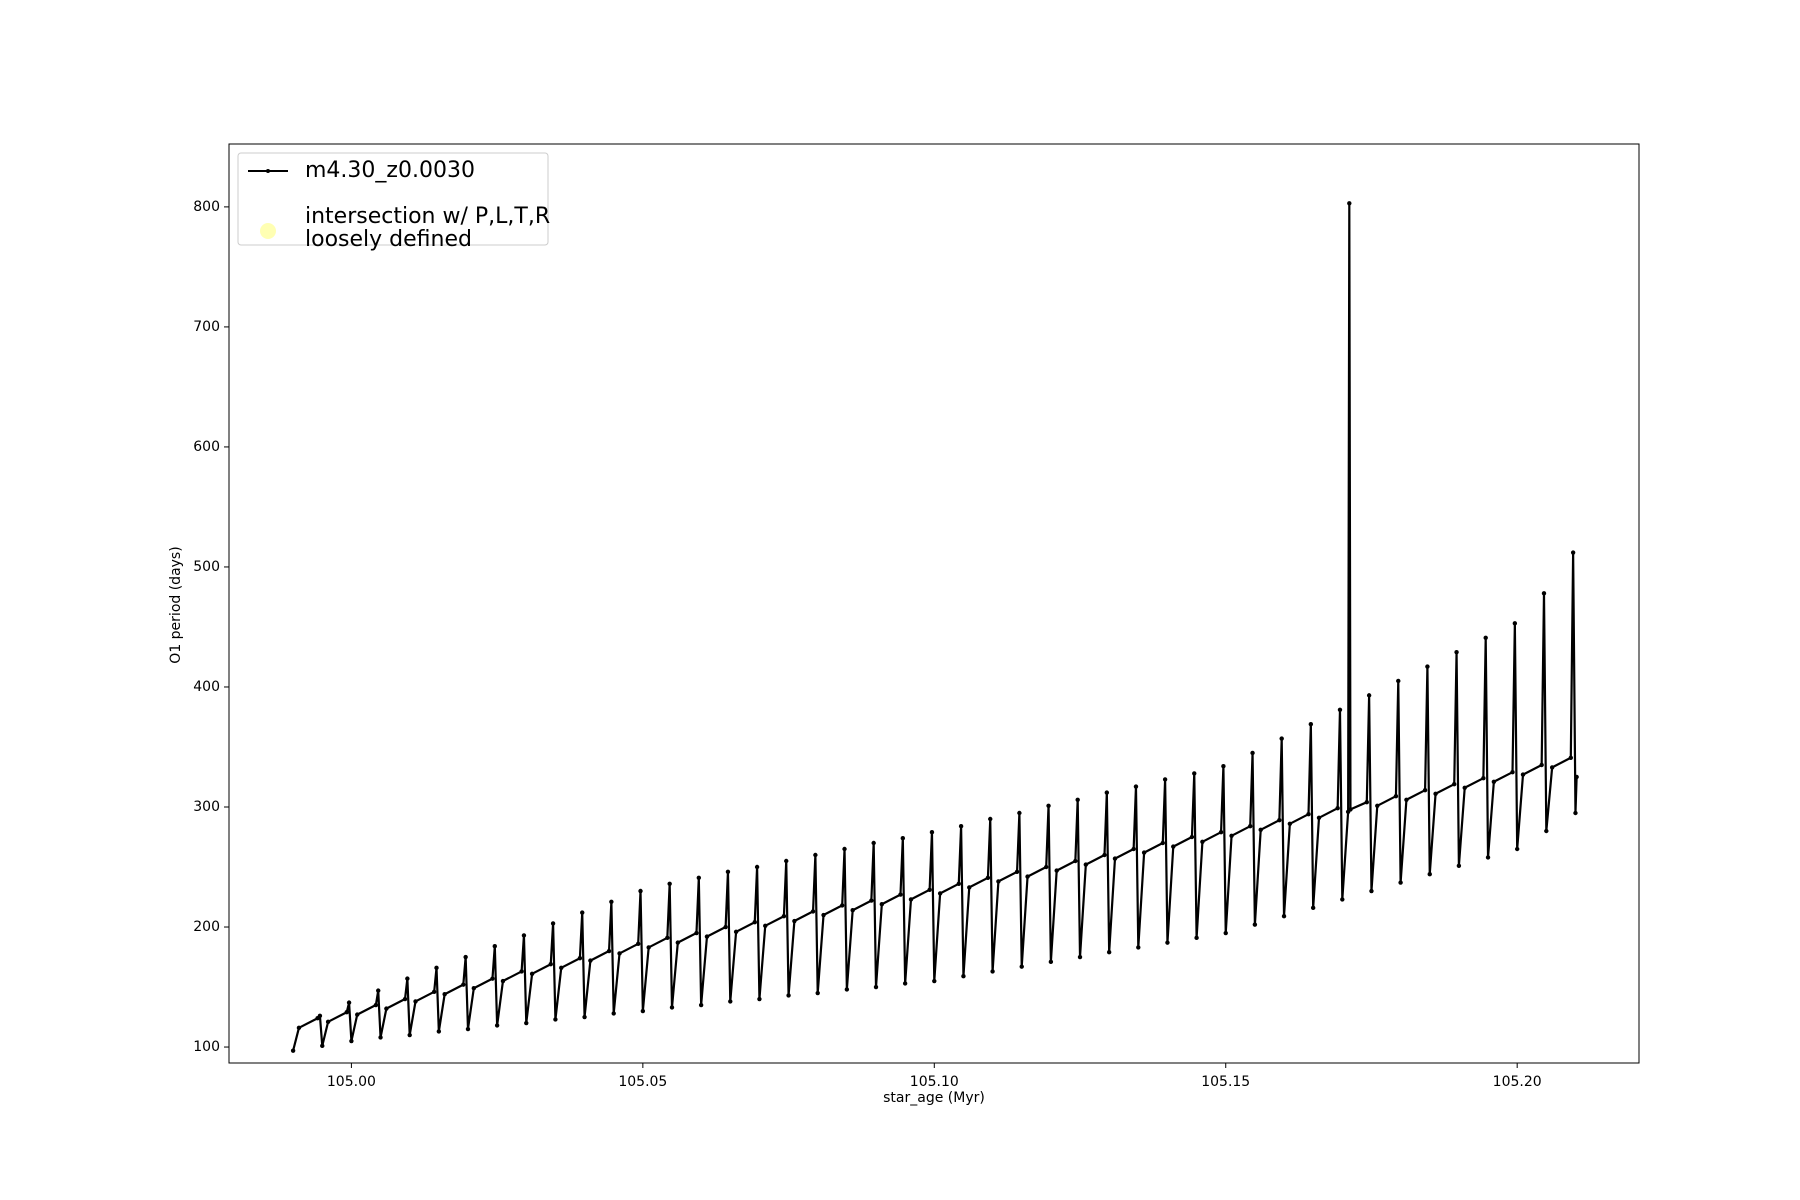 The height and width of the screenshot is (1200, 1800). What do you see at coordinates (642, 1082) in the screenshot?
I see `x-tick-label: 105.05` at bounding box center [642, 1082].